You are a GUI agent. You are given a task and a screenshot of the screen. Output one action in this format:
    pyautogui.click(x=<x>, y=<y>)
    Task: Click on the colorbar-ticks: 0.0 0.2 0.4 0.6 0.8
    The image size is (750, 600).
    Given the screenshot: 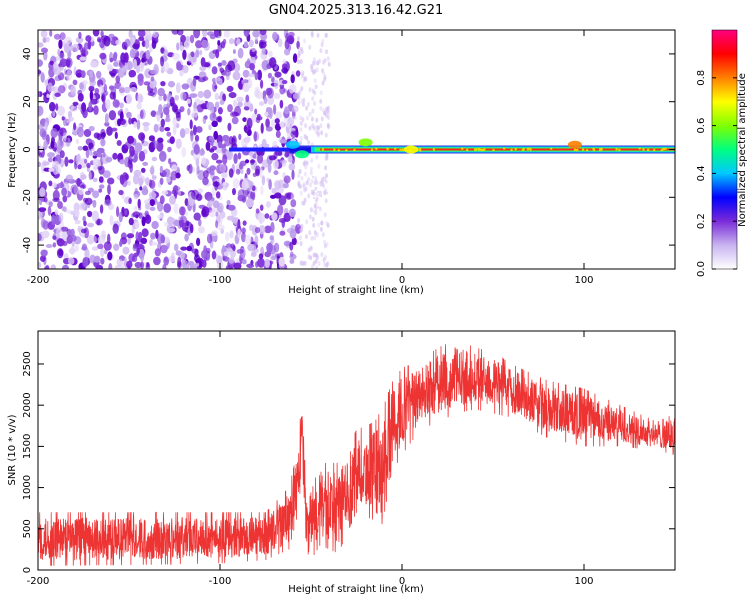 What is the action you would take?
    pyautogui.click(x=716, y=173)
    